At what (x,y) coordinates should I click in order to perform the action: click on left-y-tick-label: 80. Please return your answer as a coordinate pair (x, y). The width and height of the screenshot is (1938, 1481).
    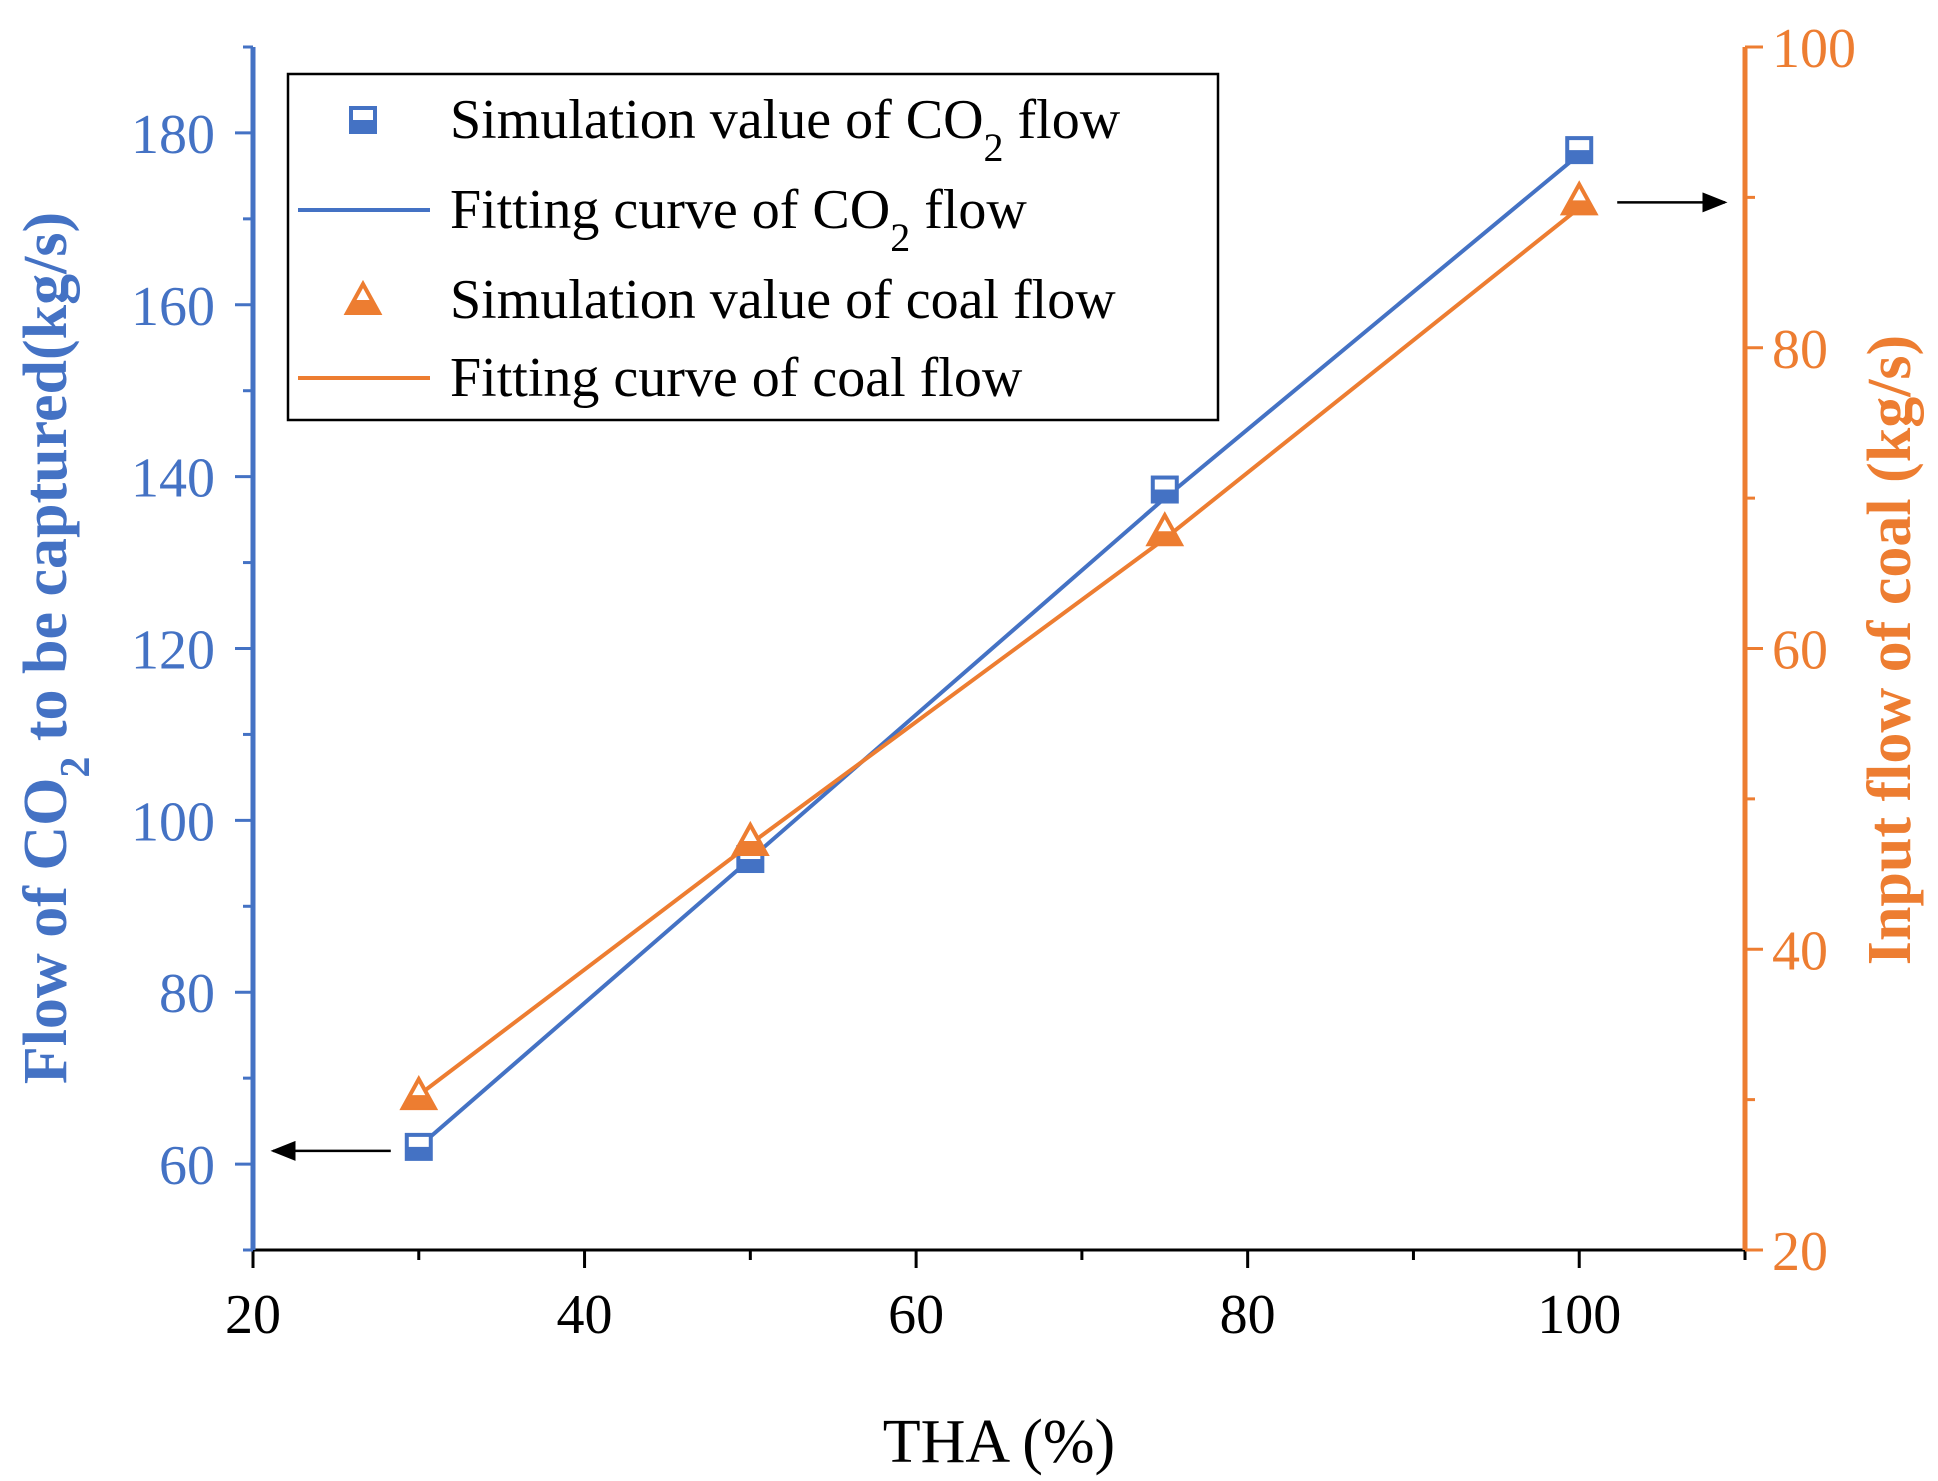
    Looking at the image, I should click on (187, 994).